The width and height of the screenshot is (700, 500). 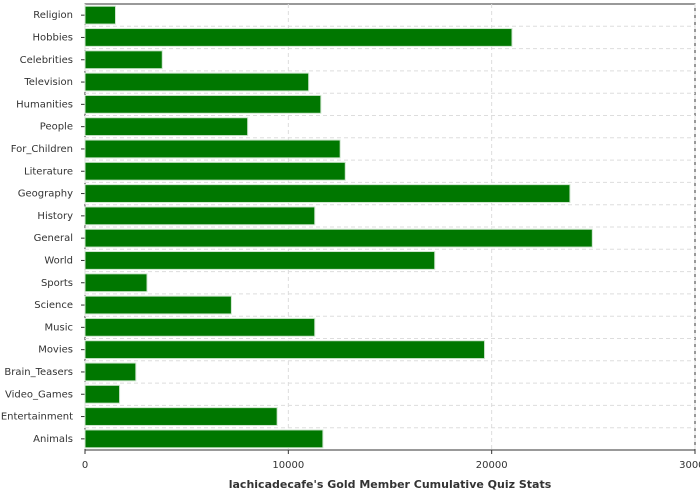 What do you see at coordinates (44, 104) in the screenshot?
I see `y-tick-label: Humanities` at bounding box center [44, 104].